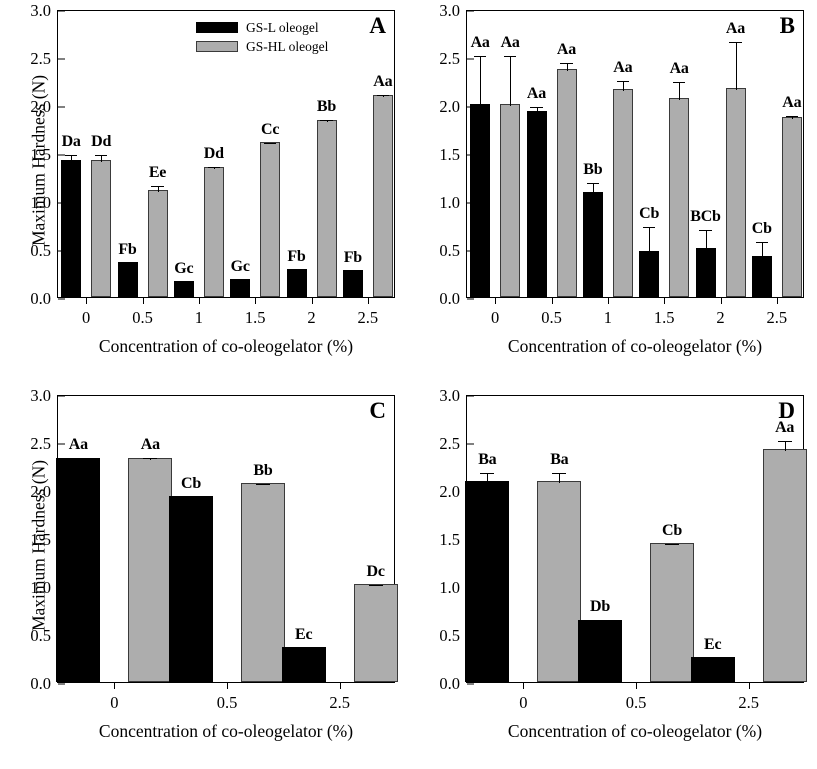 The image size is (817, 769). I want to click on significance-label: Ee, so click(157, 172).